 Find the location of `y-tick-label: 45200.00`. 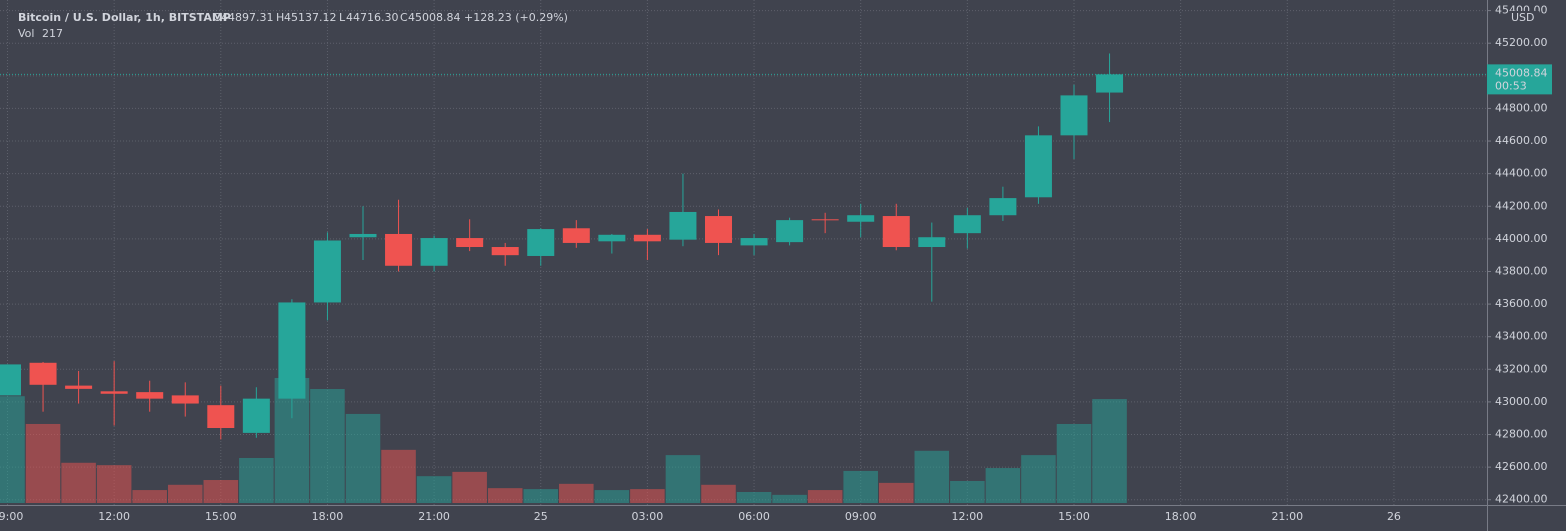

y-tick-label: 45200.00 is located at coordinates (1521, 42).